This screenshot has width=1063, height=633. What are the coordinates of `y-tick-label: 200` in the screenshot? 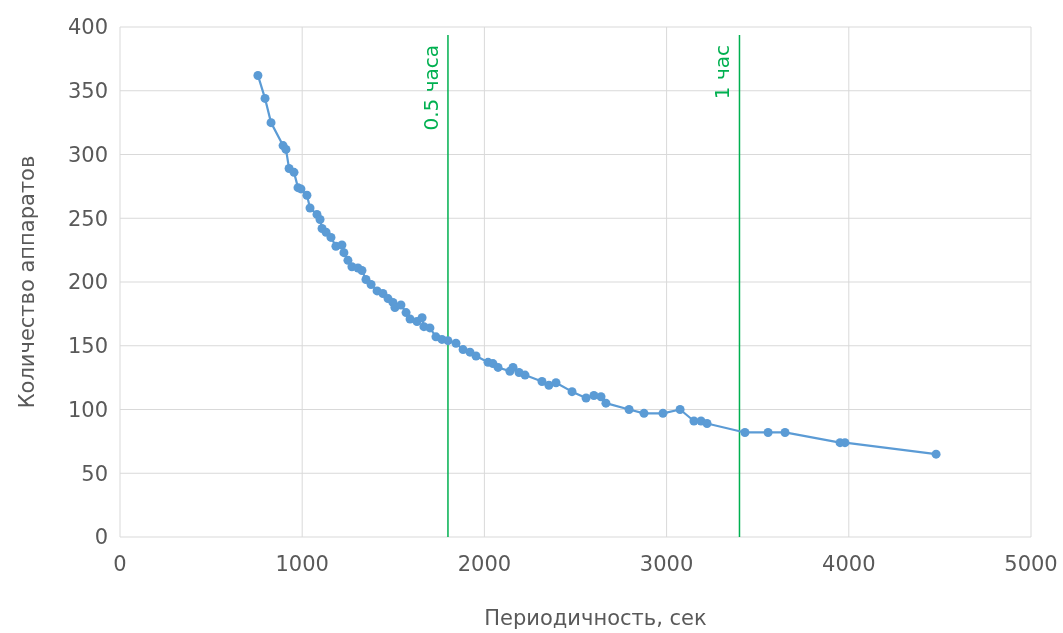 It's located at (87, 282).